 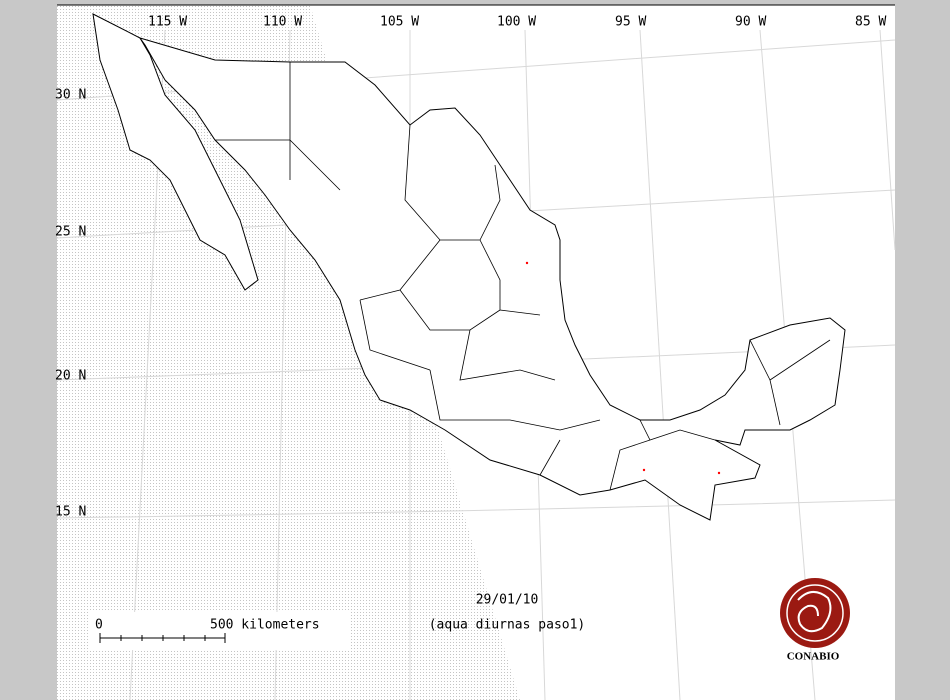 I want to click on longitude-label: 95 W, so click(x=630, y=22).